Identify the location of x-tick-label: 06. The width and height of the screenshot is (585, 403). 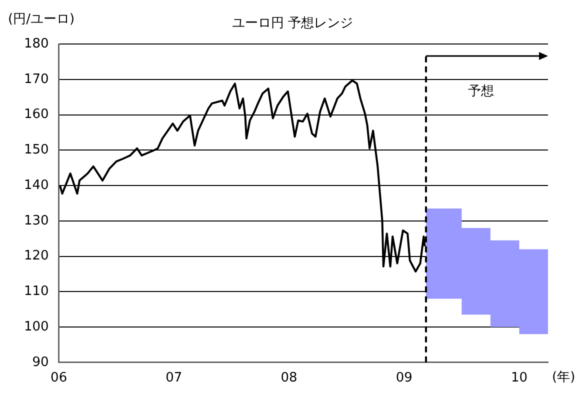
(59, 378).